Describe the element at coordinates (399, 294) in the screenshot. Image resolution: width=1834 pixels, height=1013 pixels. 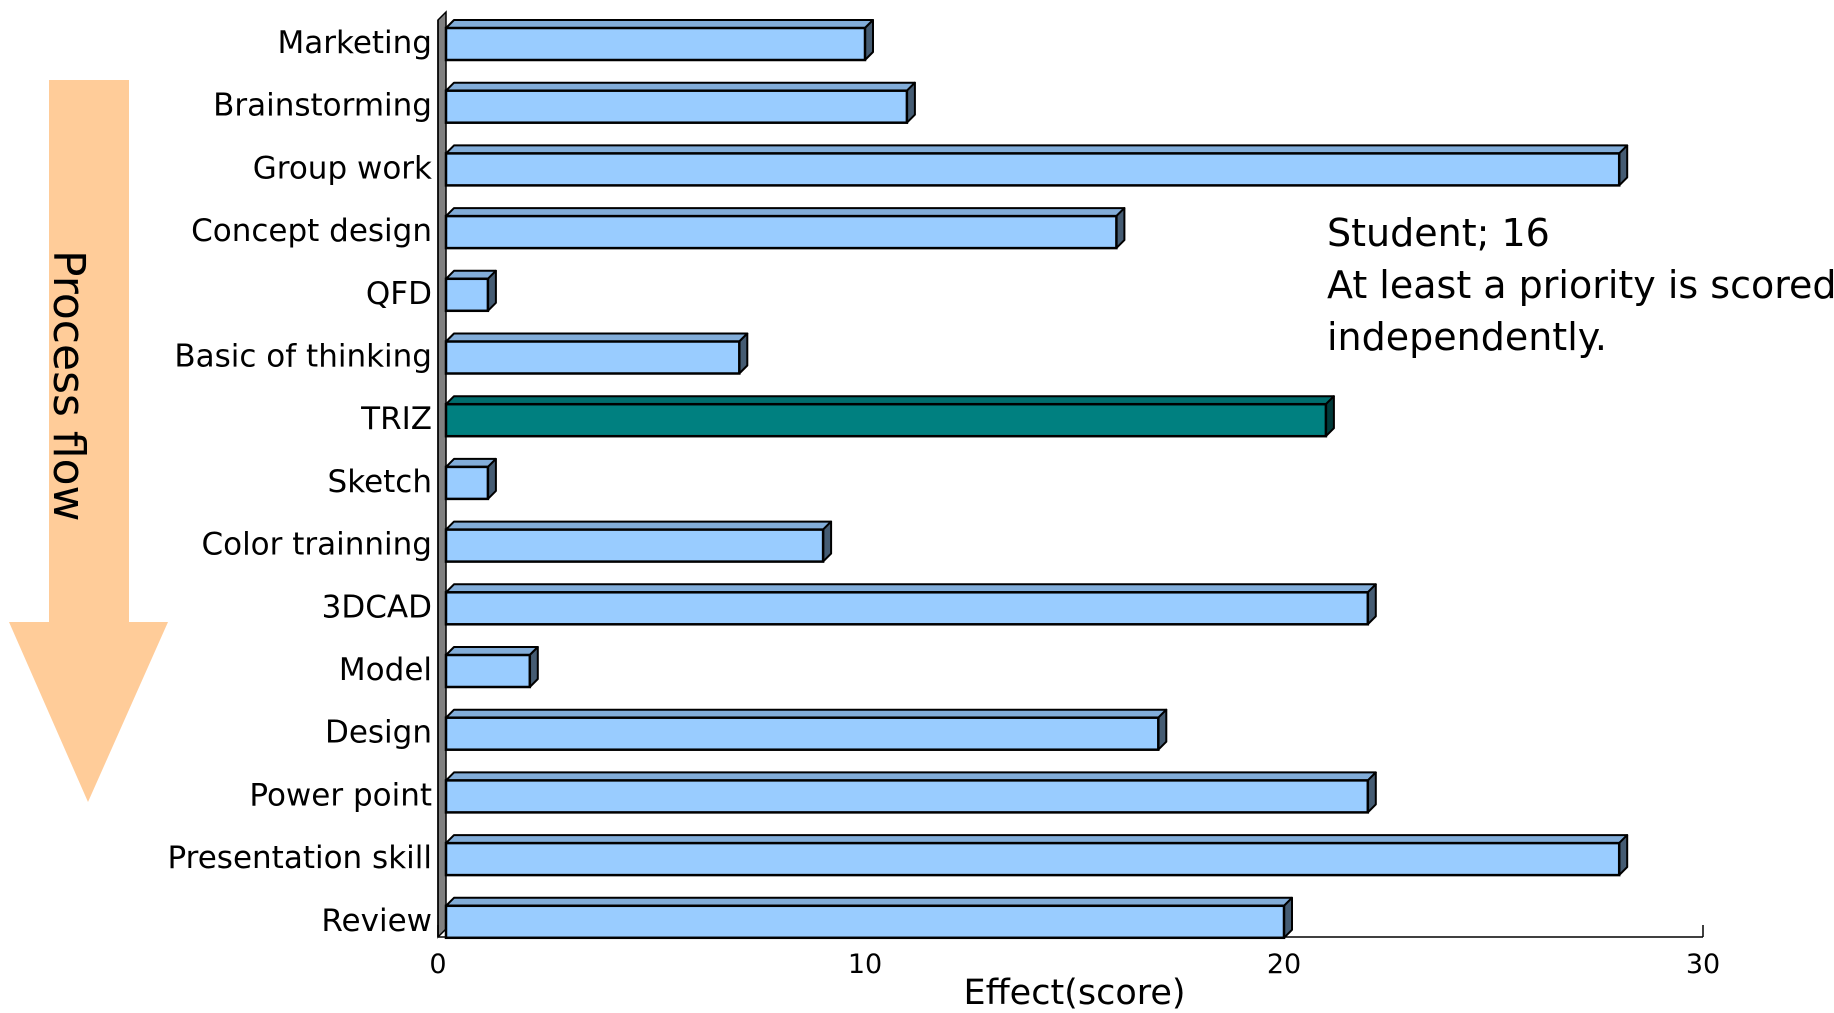
I see `category-label: QFD` at that location.